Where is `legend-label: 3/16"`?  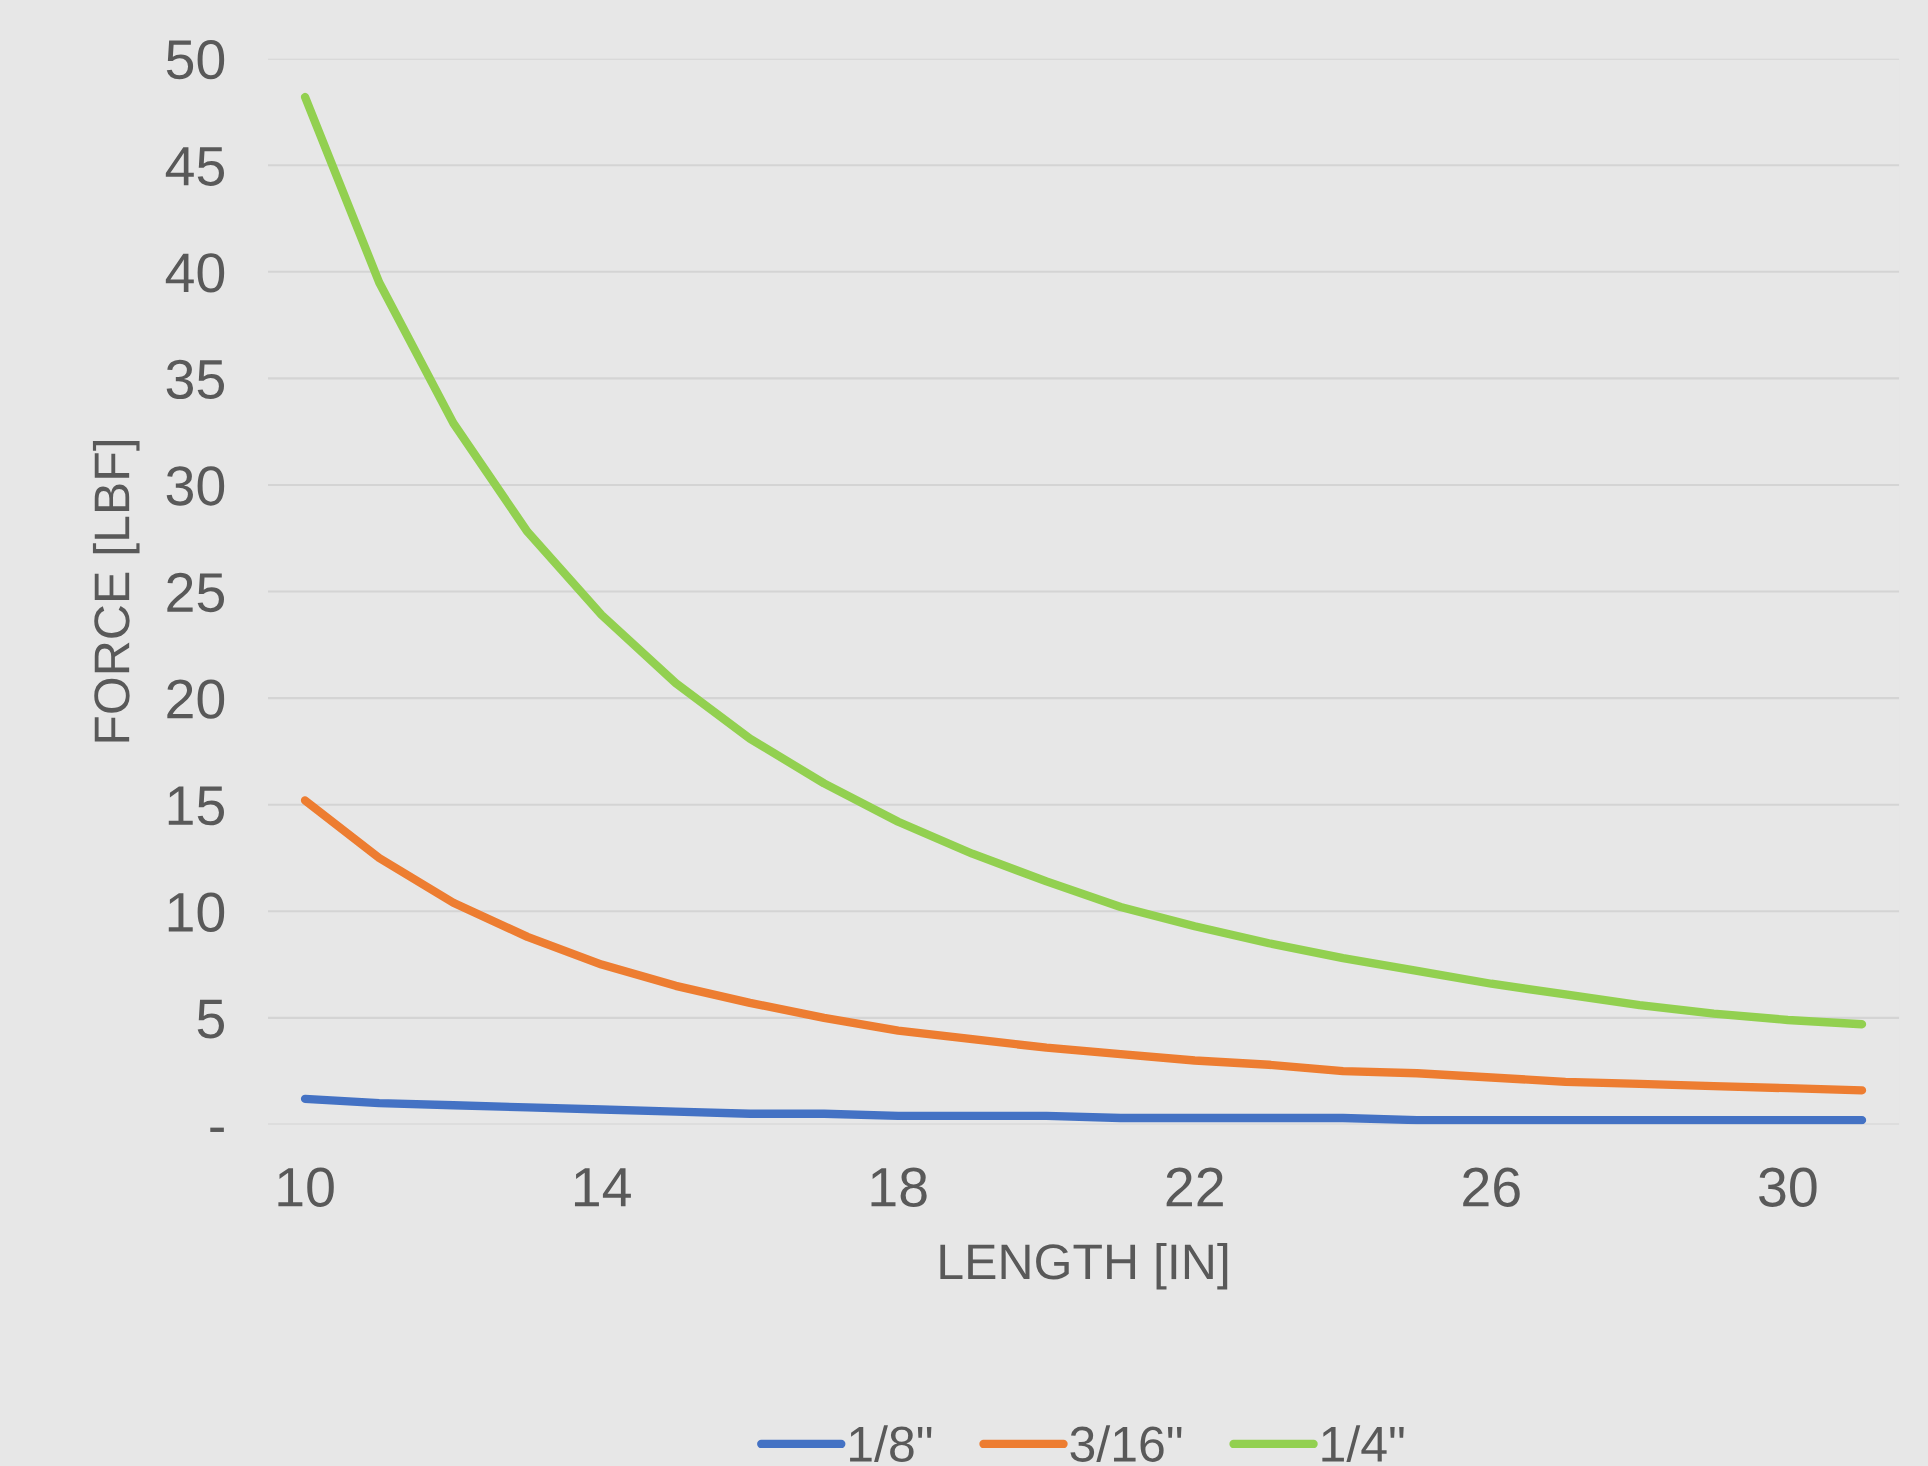 legend-label: 3/16" is located at coordinates (1126, 1443).